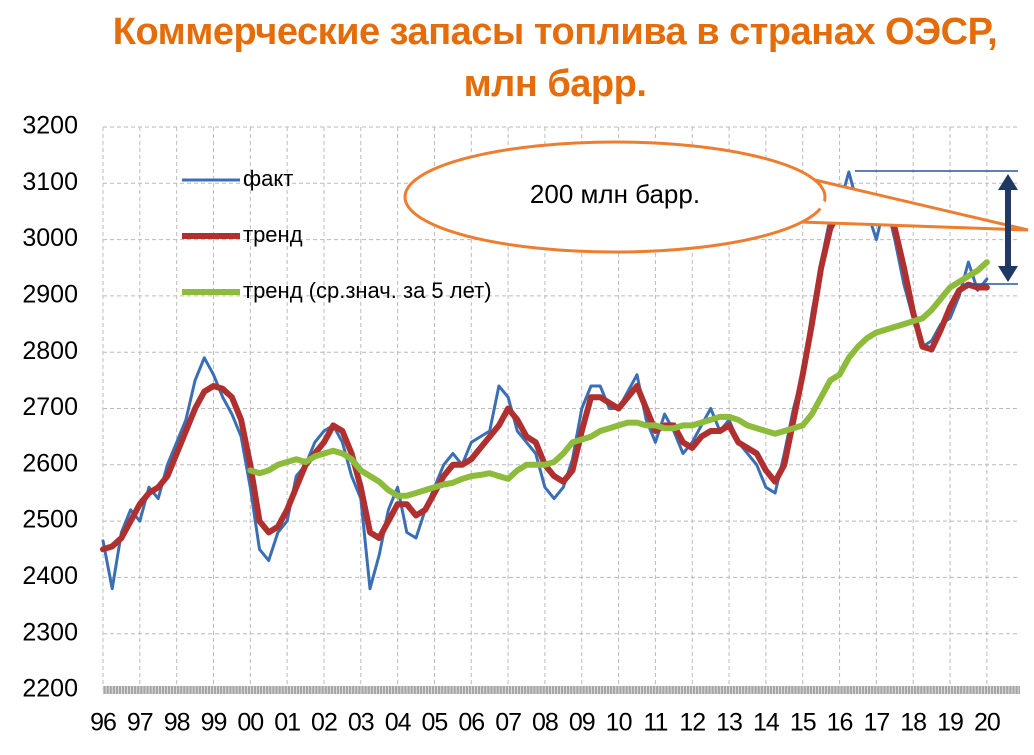  Describe the element at coordinates (876, 723) in the screenshot. I see `x-tick-label: 17` at that location.